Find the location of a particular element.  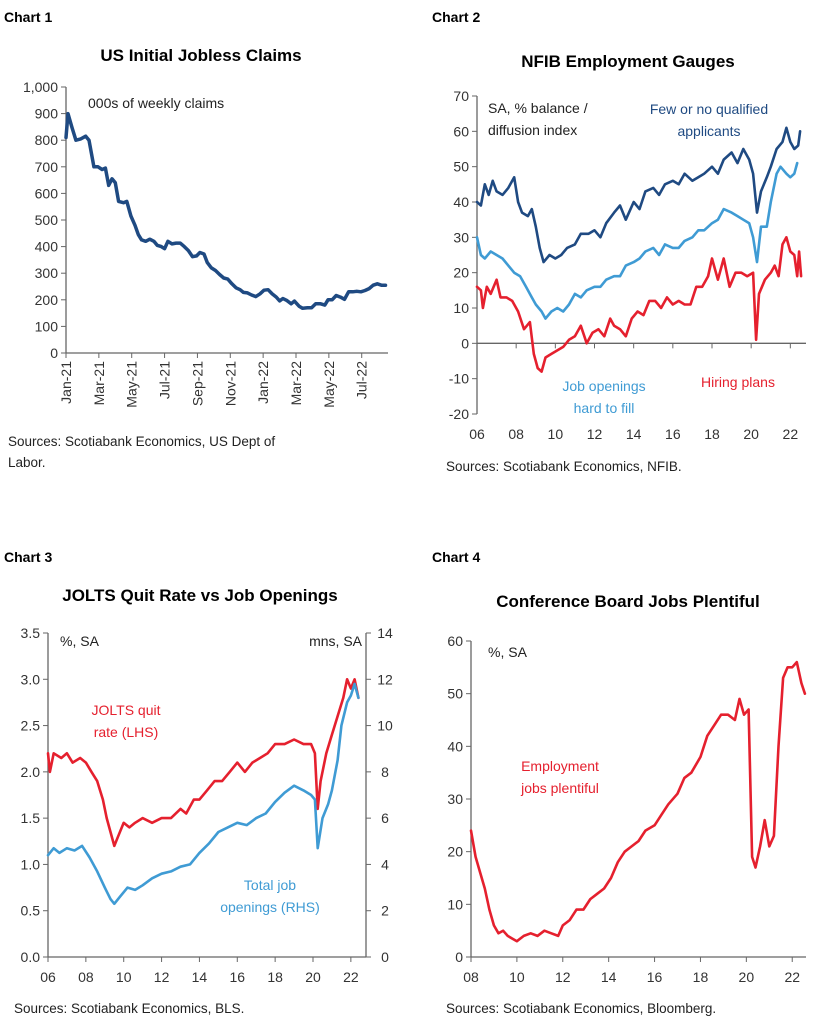

x-tick-label: May-22 is located at coordinates (329, 384).